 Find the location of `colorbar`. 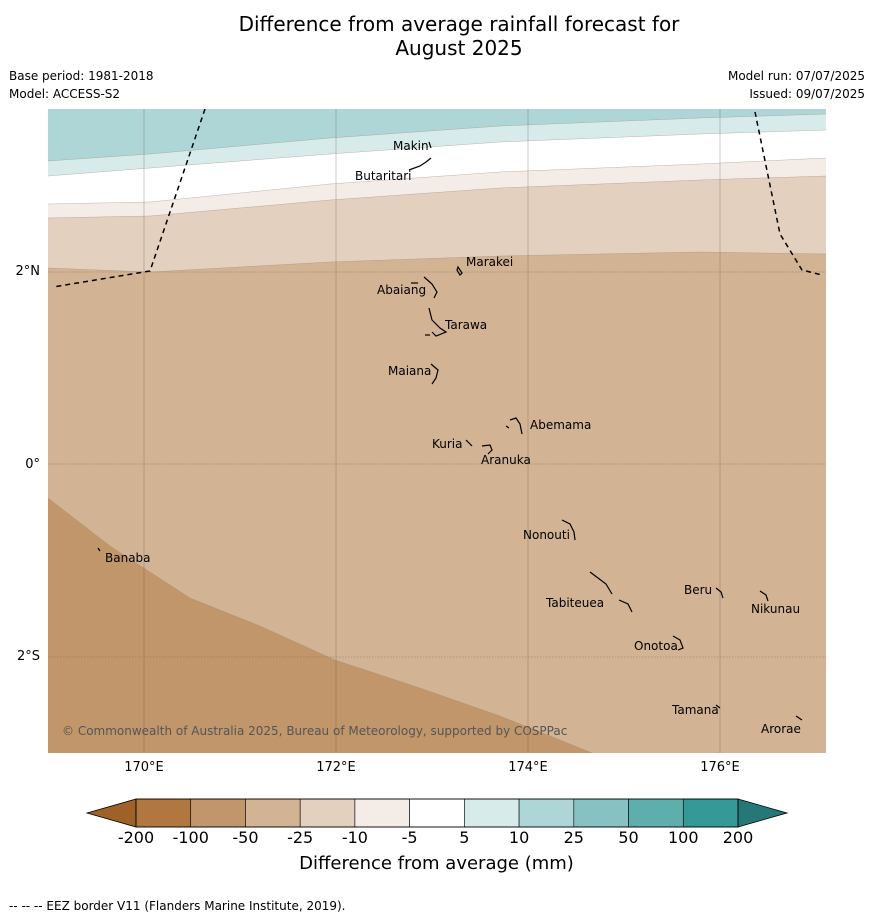

colorbar is located at coordinates (437, 813).